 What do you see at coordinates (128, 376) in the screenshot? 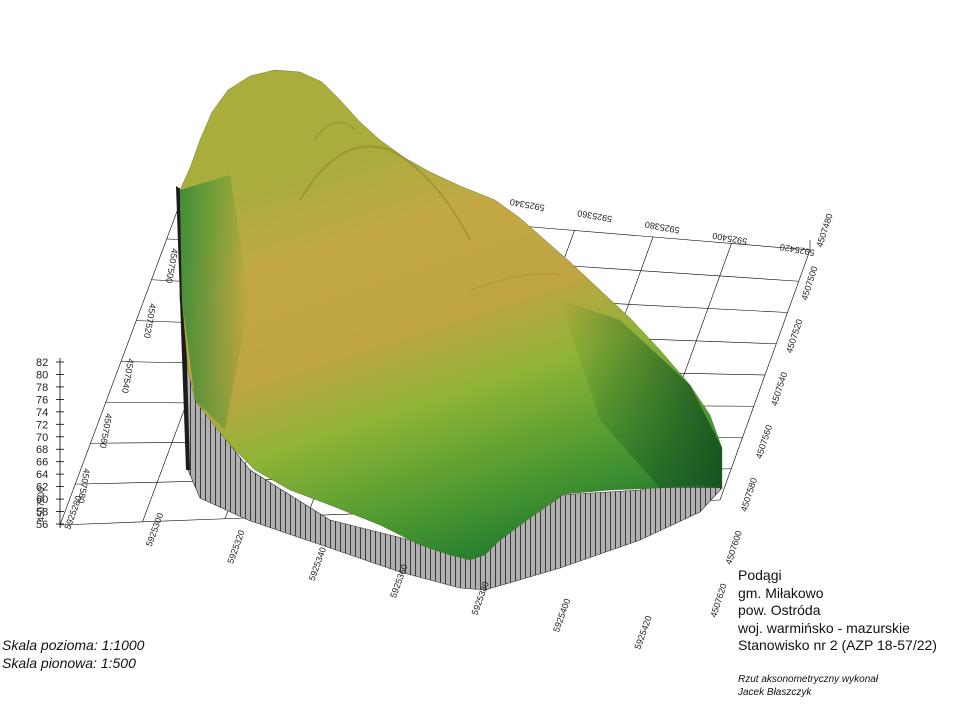
I see `y-axis-left-tick-label: 4507540` at bounding box center [128, 376].